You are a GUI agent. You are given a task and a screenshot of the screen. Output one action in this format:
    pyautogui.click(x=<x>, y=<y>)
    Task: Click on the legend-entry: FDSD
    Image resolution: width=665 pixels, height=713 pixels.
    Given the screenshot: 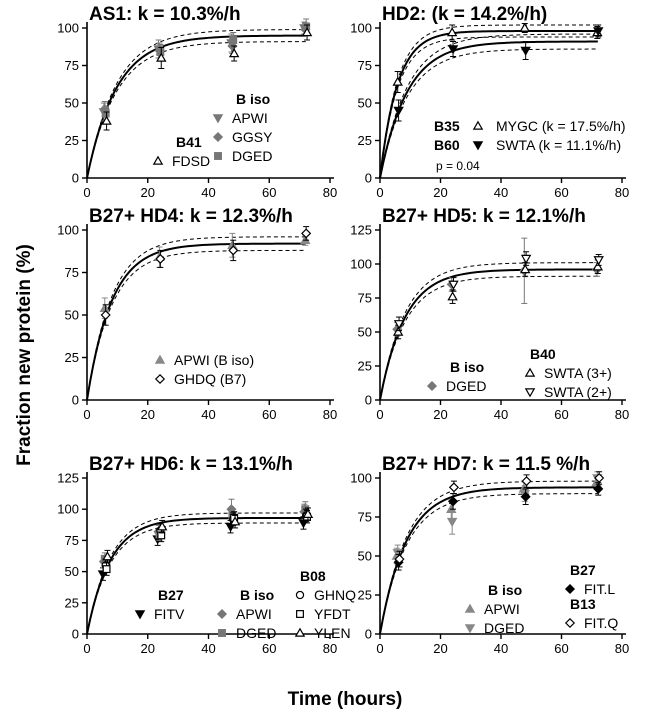 What is the action you would take?
    pyautogui.click(x=191, y=161)
    